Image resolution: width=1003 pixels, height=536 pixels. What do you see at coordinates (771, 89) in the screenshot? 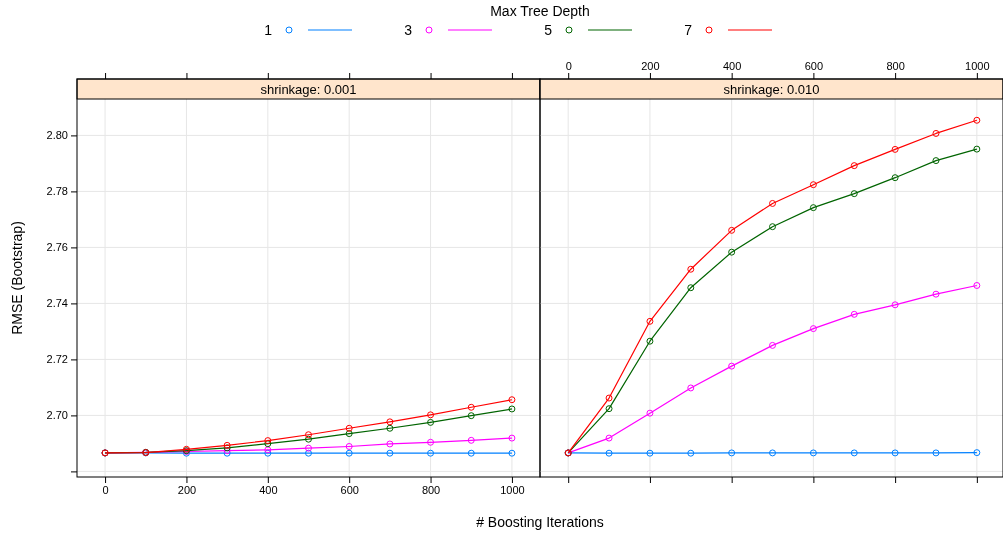
I see `chart-title: shrinkage: 0.010` at bounding box center [771, 89].